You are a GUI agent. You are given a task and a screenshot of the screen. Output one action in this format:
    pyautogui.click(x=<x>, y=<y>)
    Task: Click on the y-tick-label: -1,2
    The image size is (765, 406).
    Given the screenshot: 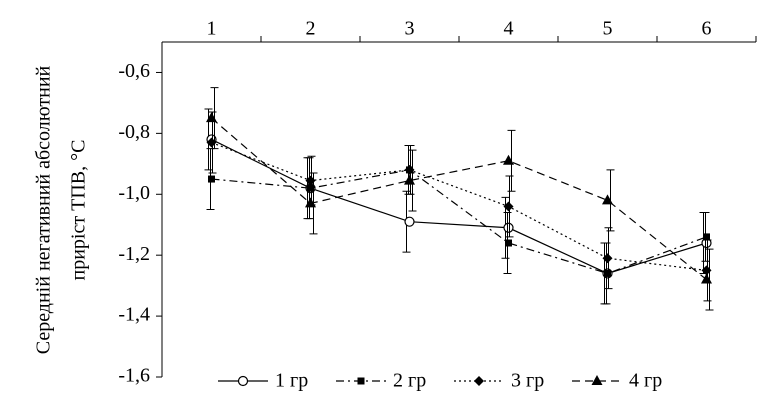 What is the action you would take?
    pyautogui.click(x=134, y=254)
    